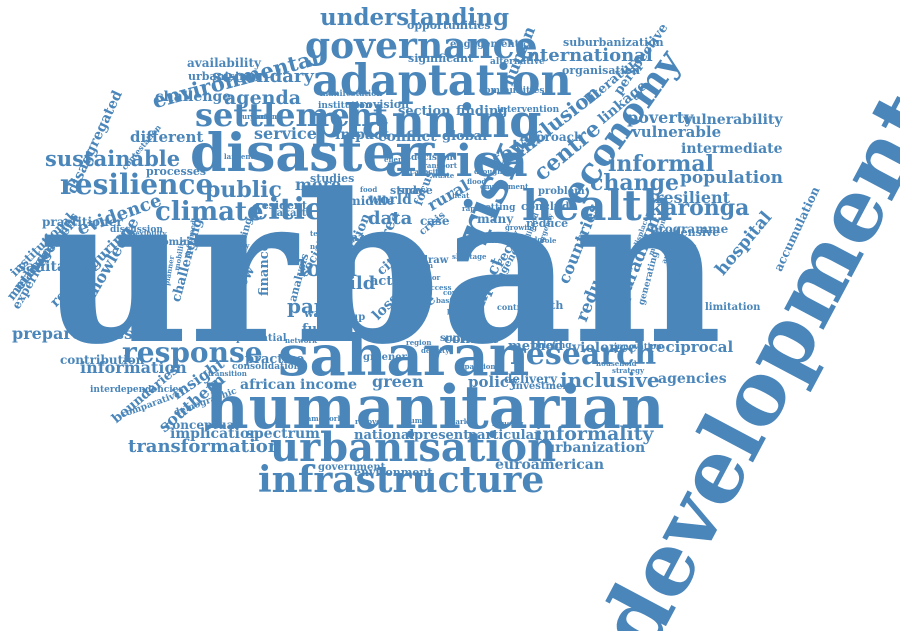 This screenshot has width=900, height=631. What do you see at coordinates (82, 222) in the screenshot?
I see `word-practitioner: practitioner` at bounding box center [82, 222].